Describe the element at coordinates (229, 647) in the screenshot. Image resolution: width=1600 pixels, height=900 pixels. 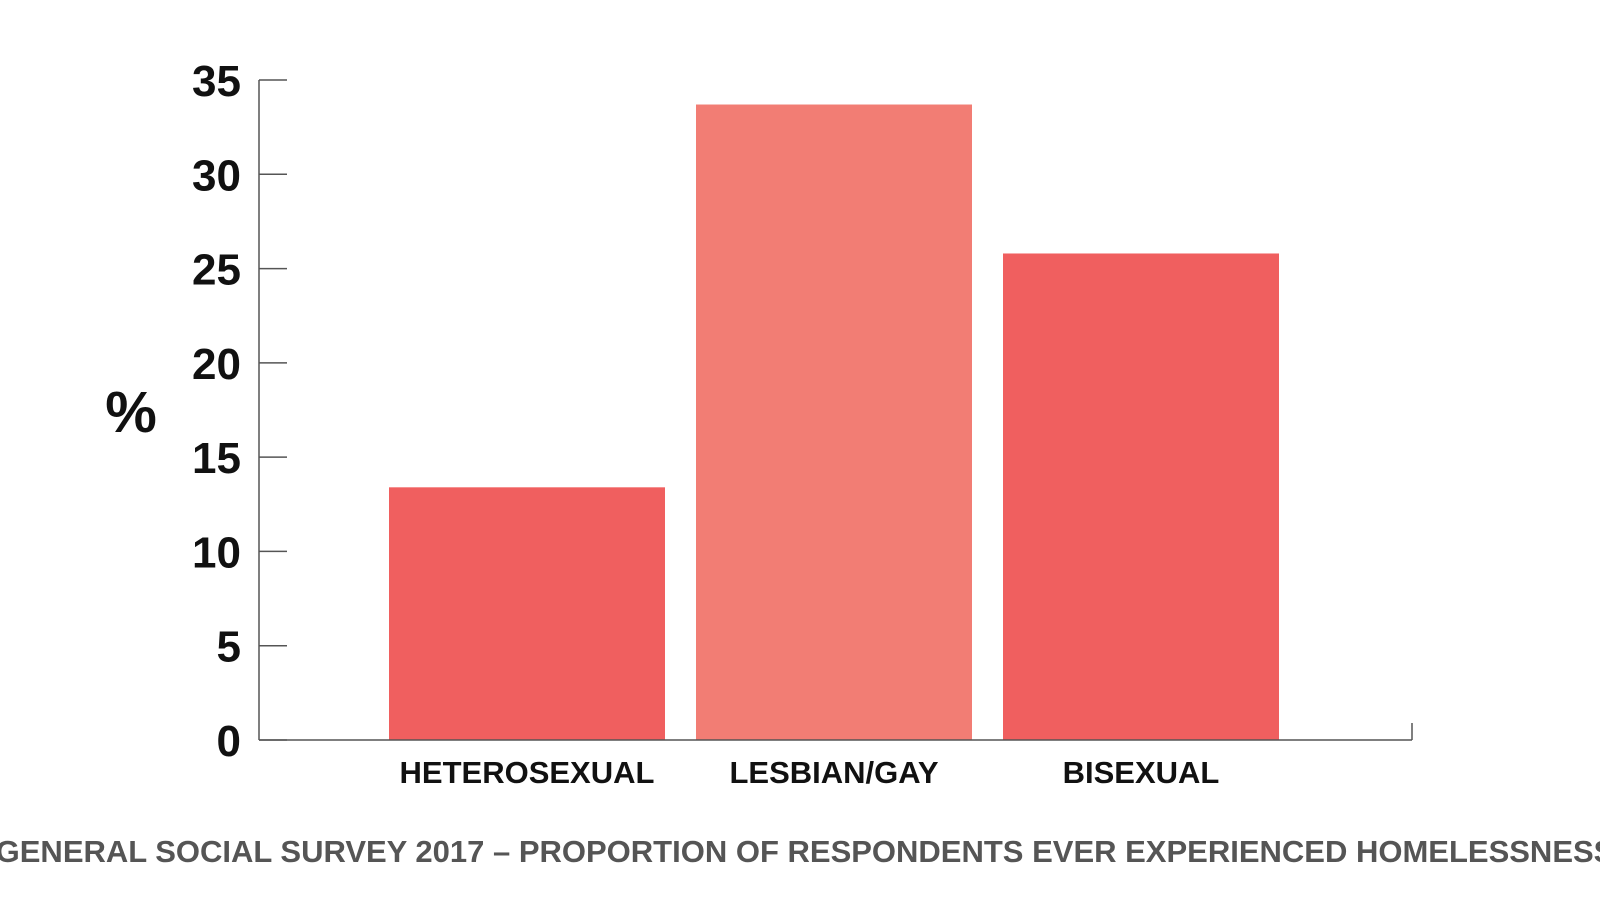
I see `y-tick-label: 5` at that location.